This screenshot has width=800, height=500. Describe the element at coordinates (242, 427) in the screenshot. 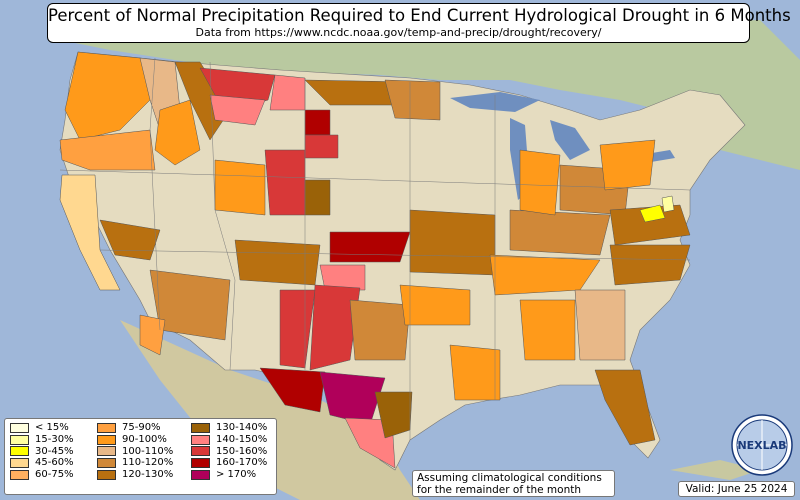

I see `legend-label: 130-140%` at that location.